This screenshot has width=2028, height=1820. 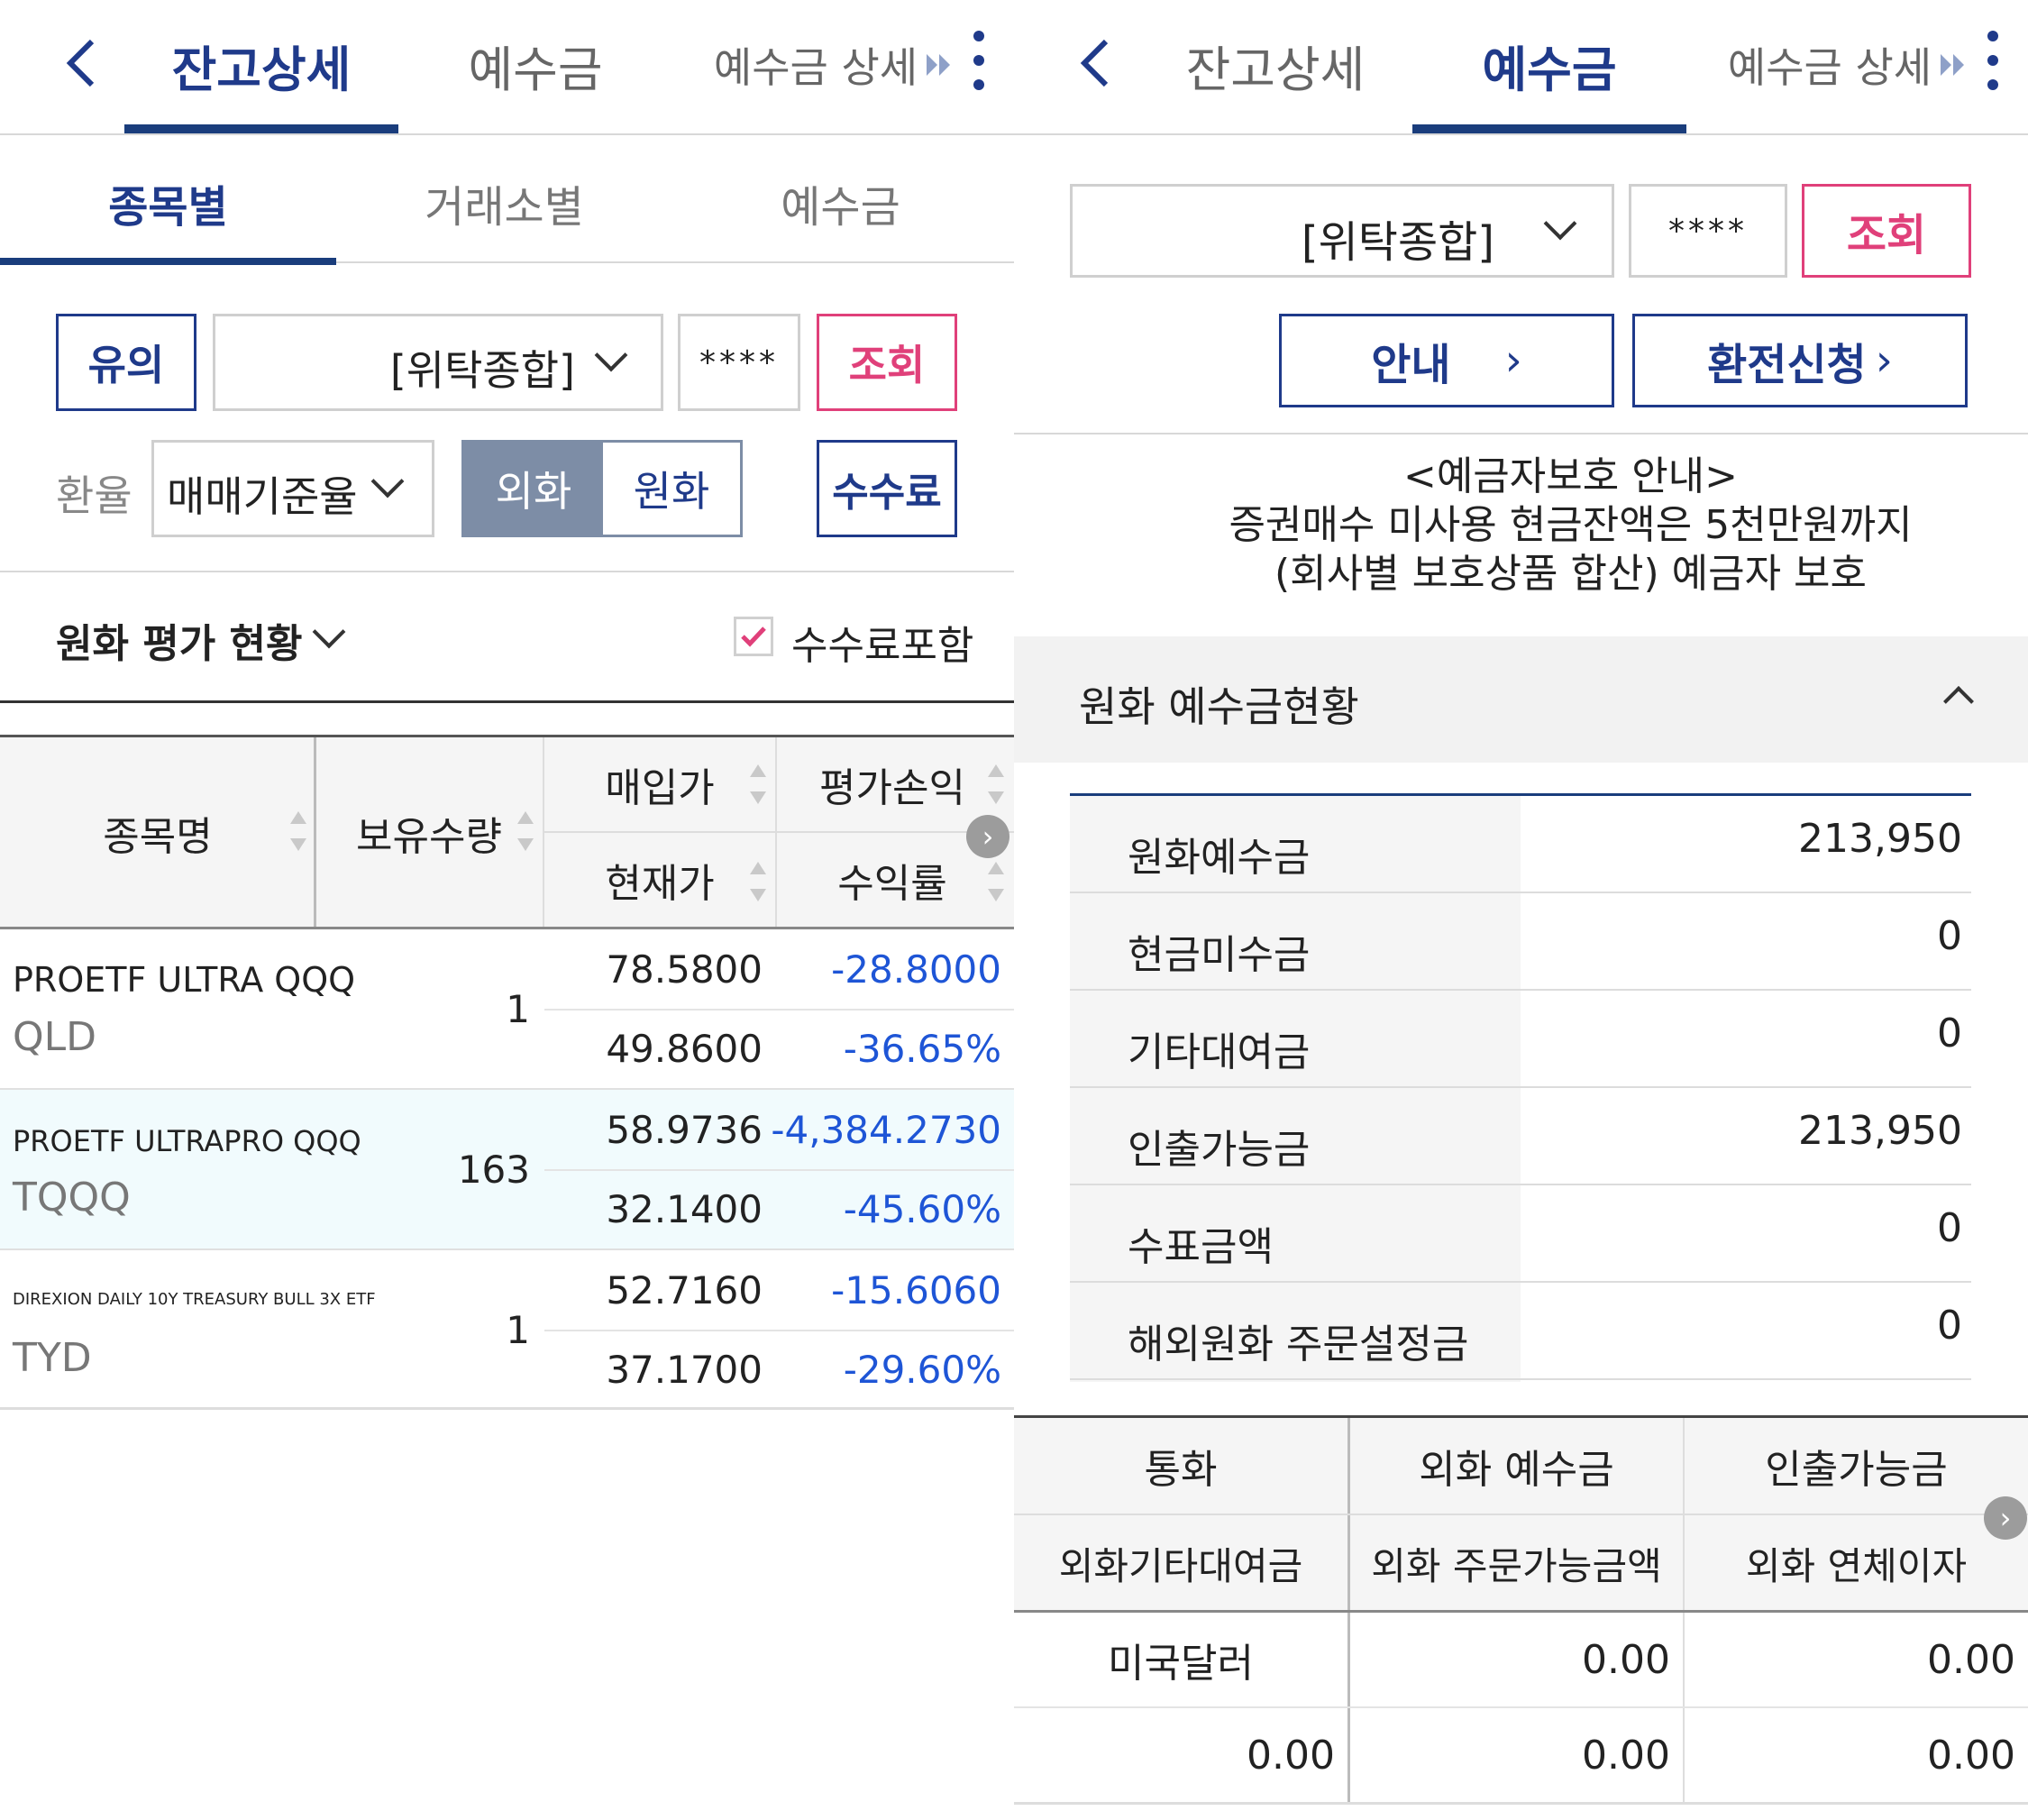 What do you see at coordinates (1219, 858) in the screenshot?
I see `won-row-label: 원화예수금` at bounding box center [1219, 858].